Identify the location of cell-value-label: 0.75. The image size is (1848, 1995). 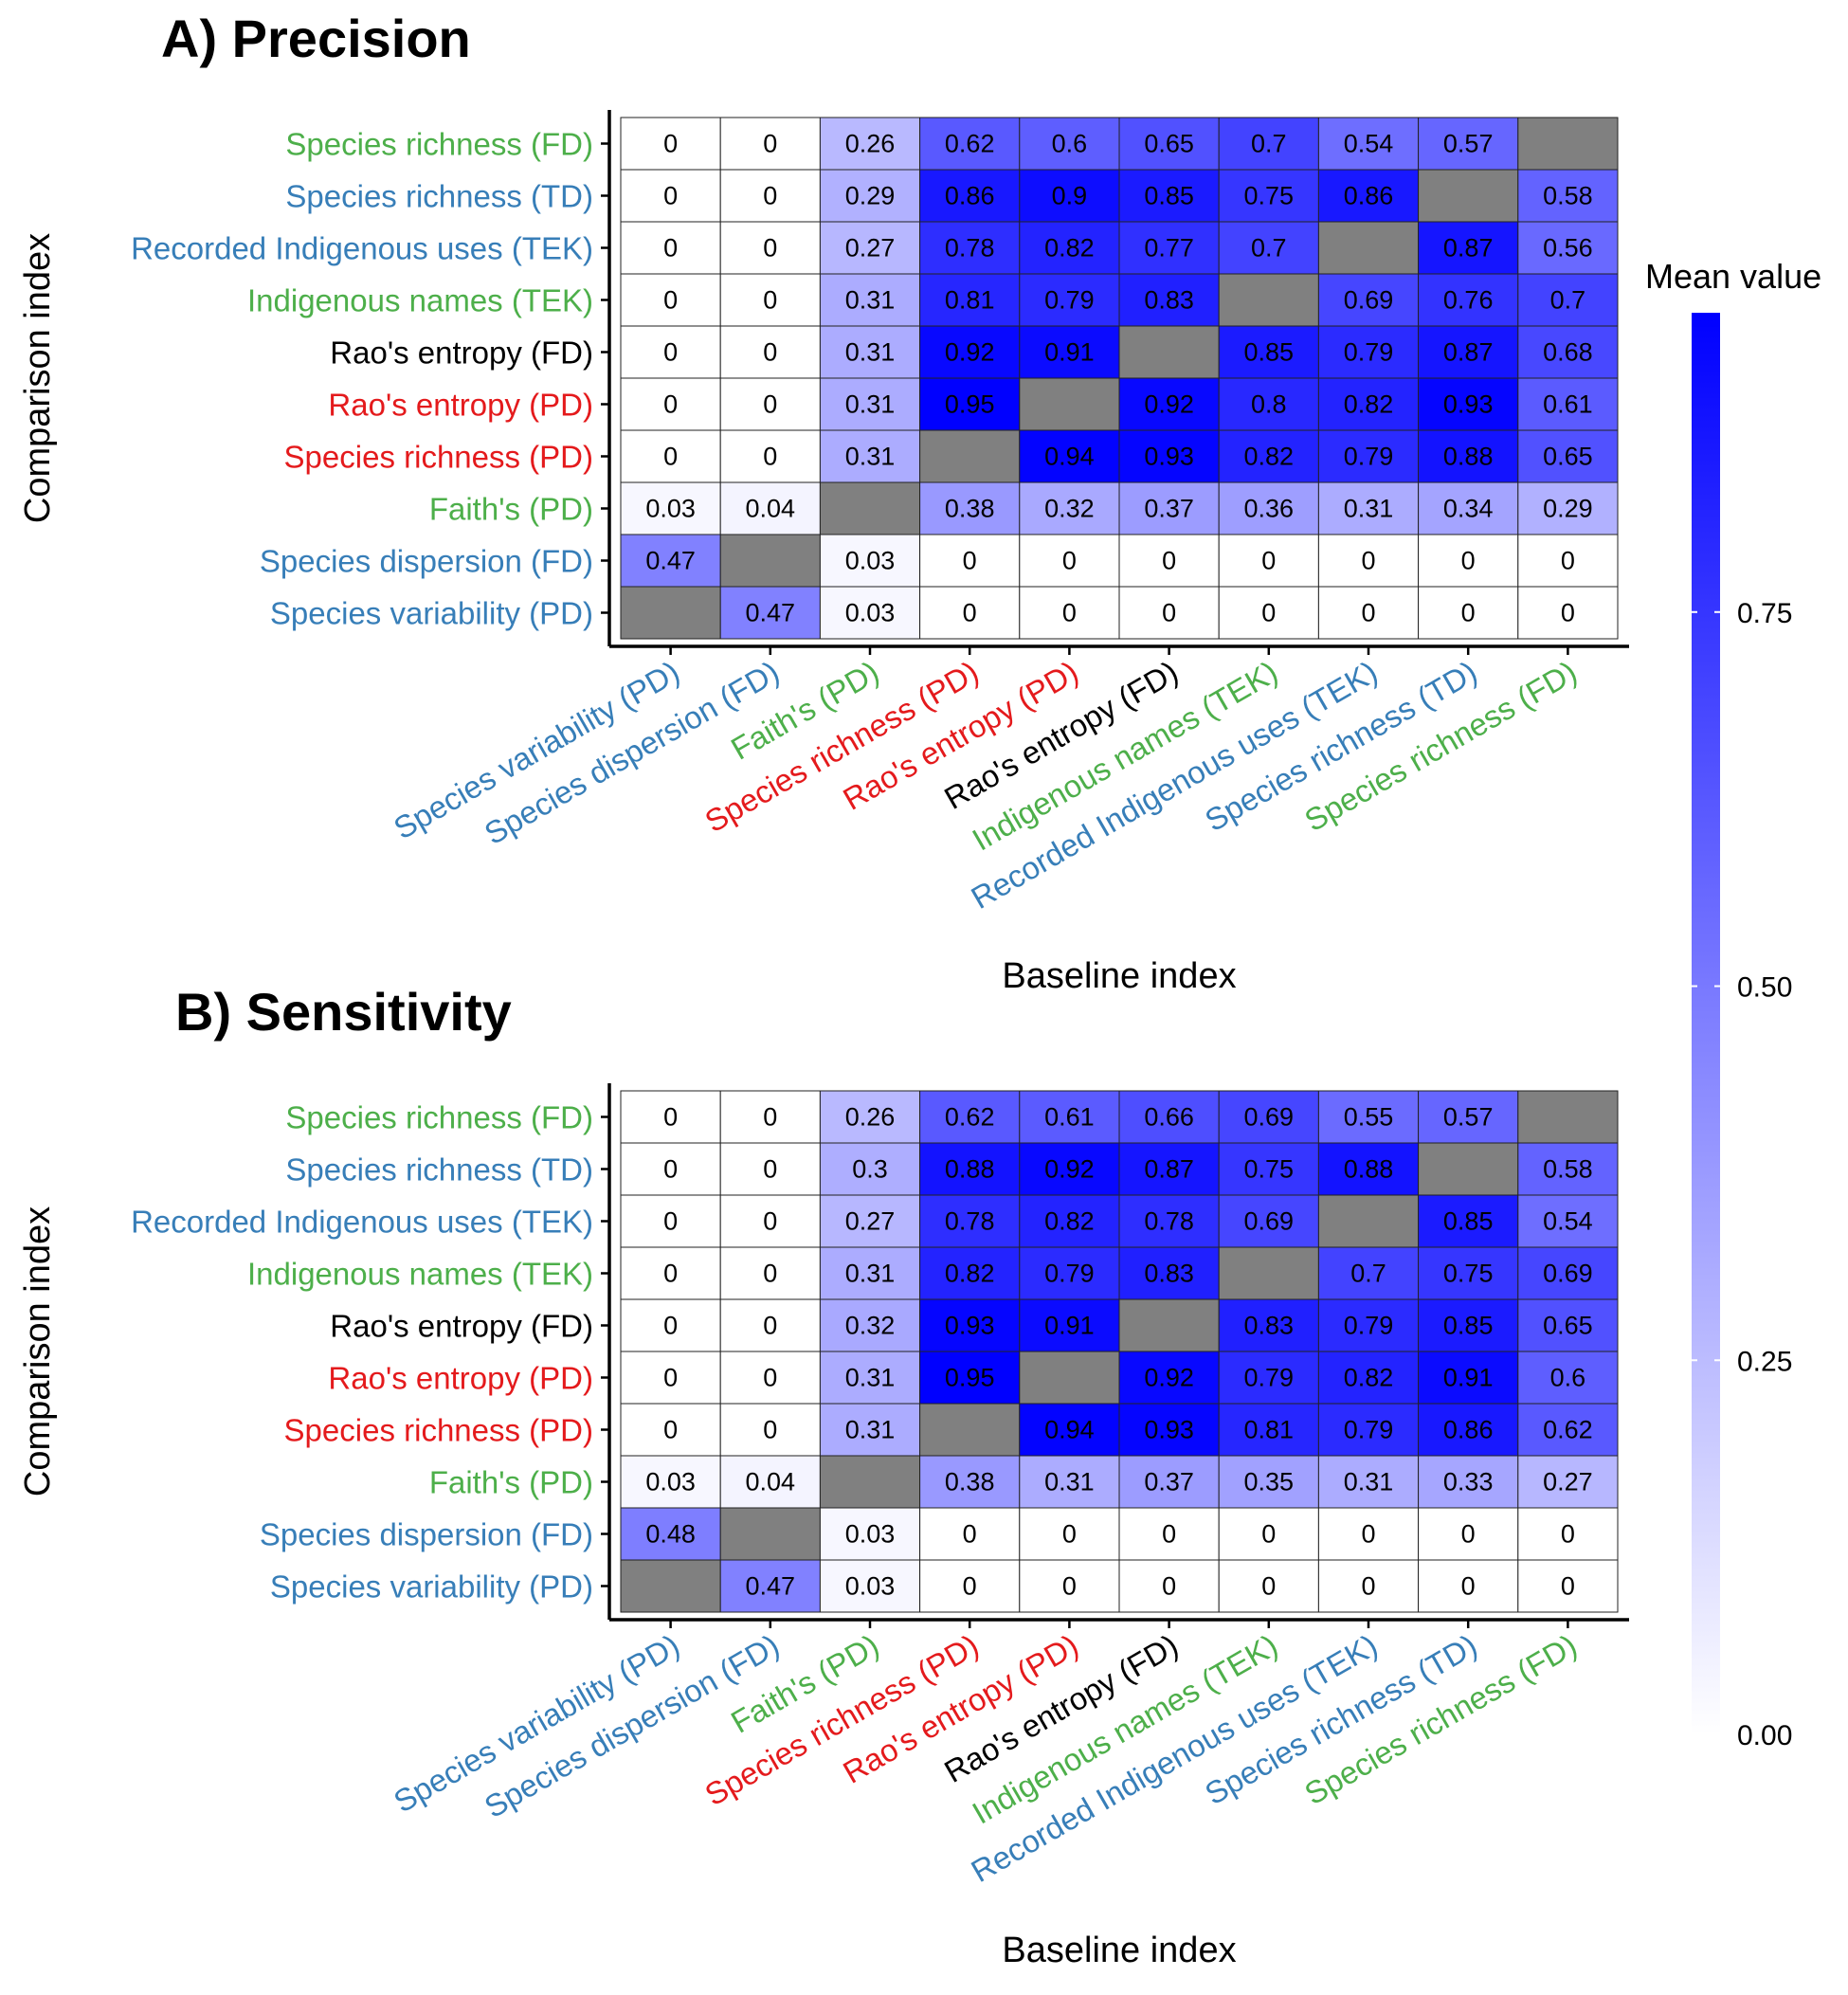
(1469, 1274).